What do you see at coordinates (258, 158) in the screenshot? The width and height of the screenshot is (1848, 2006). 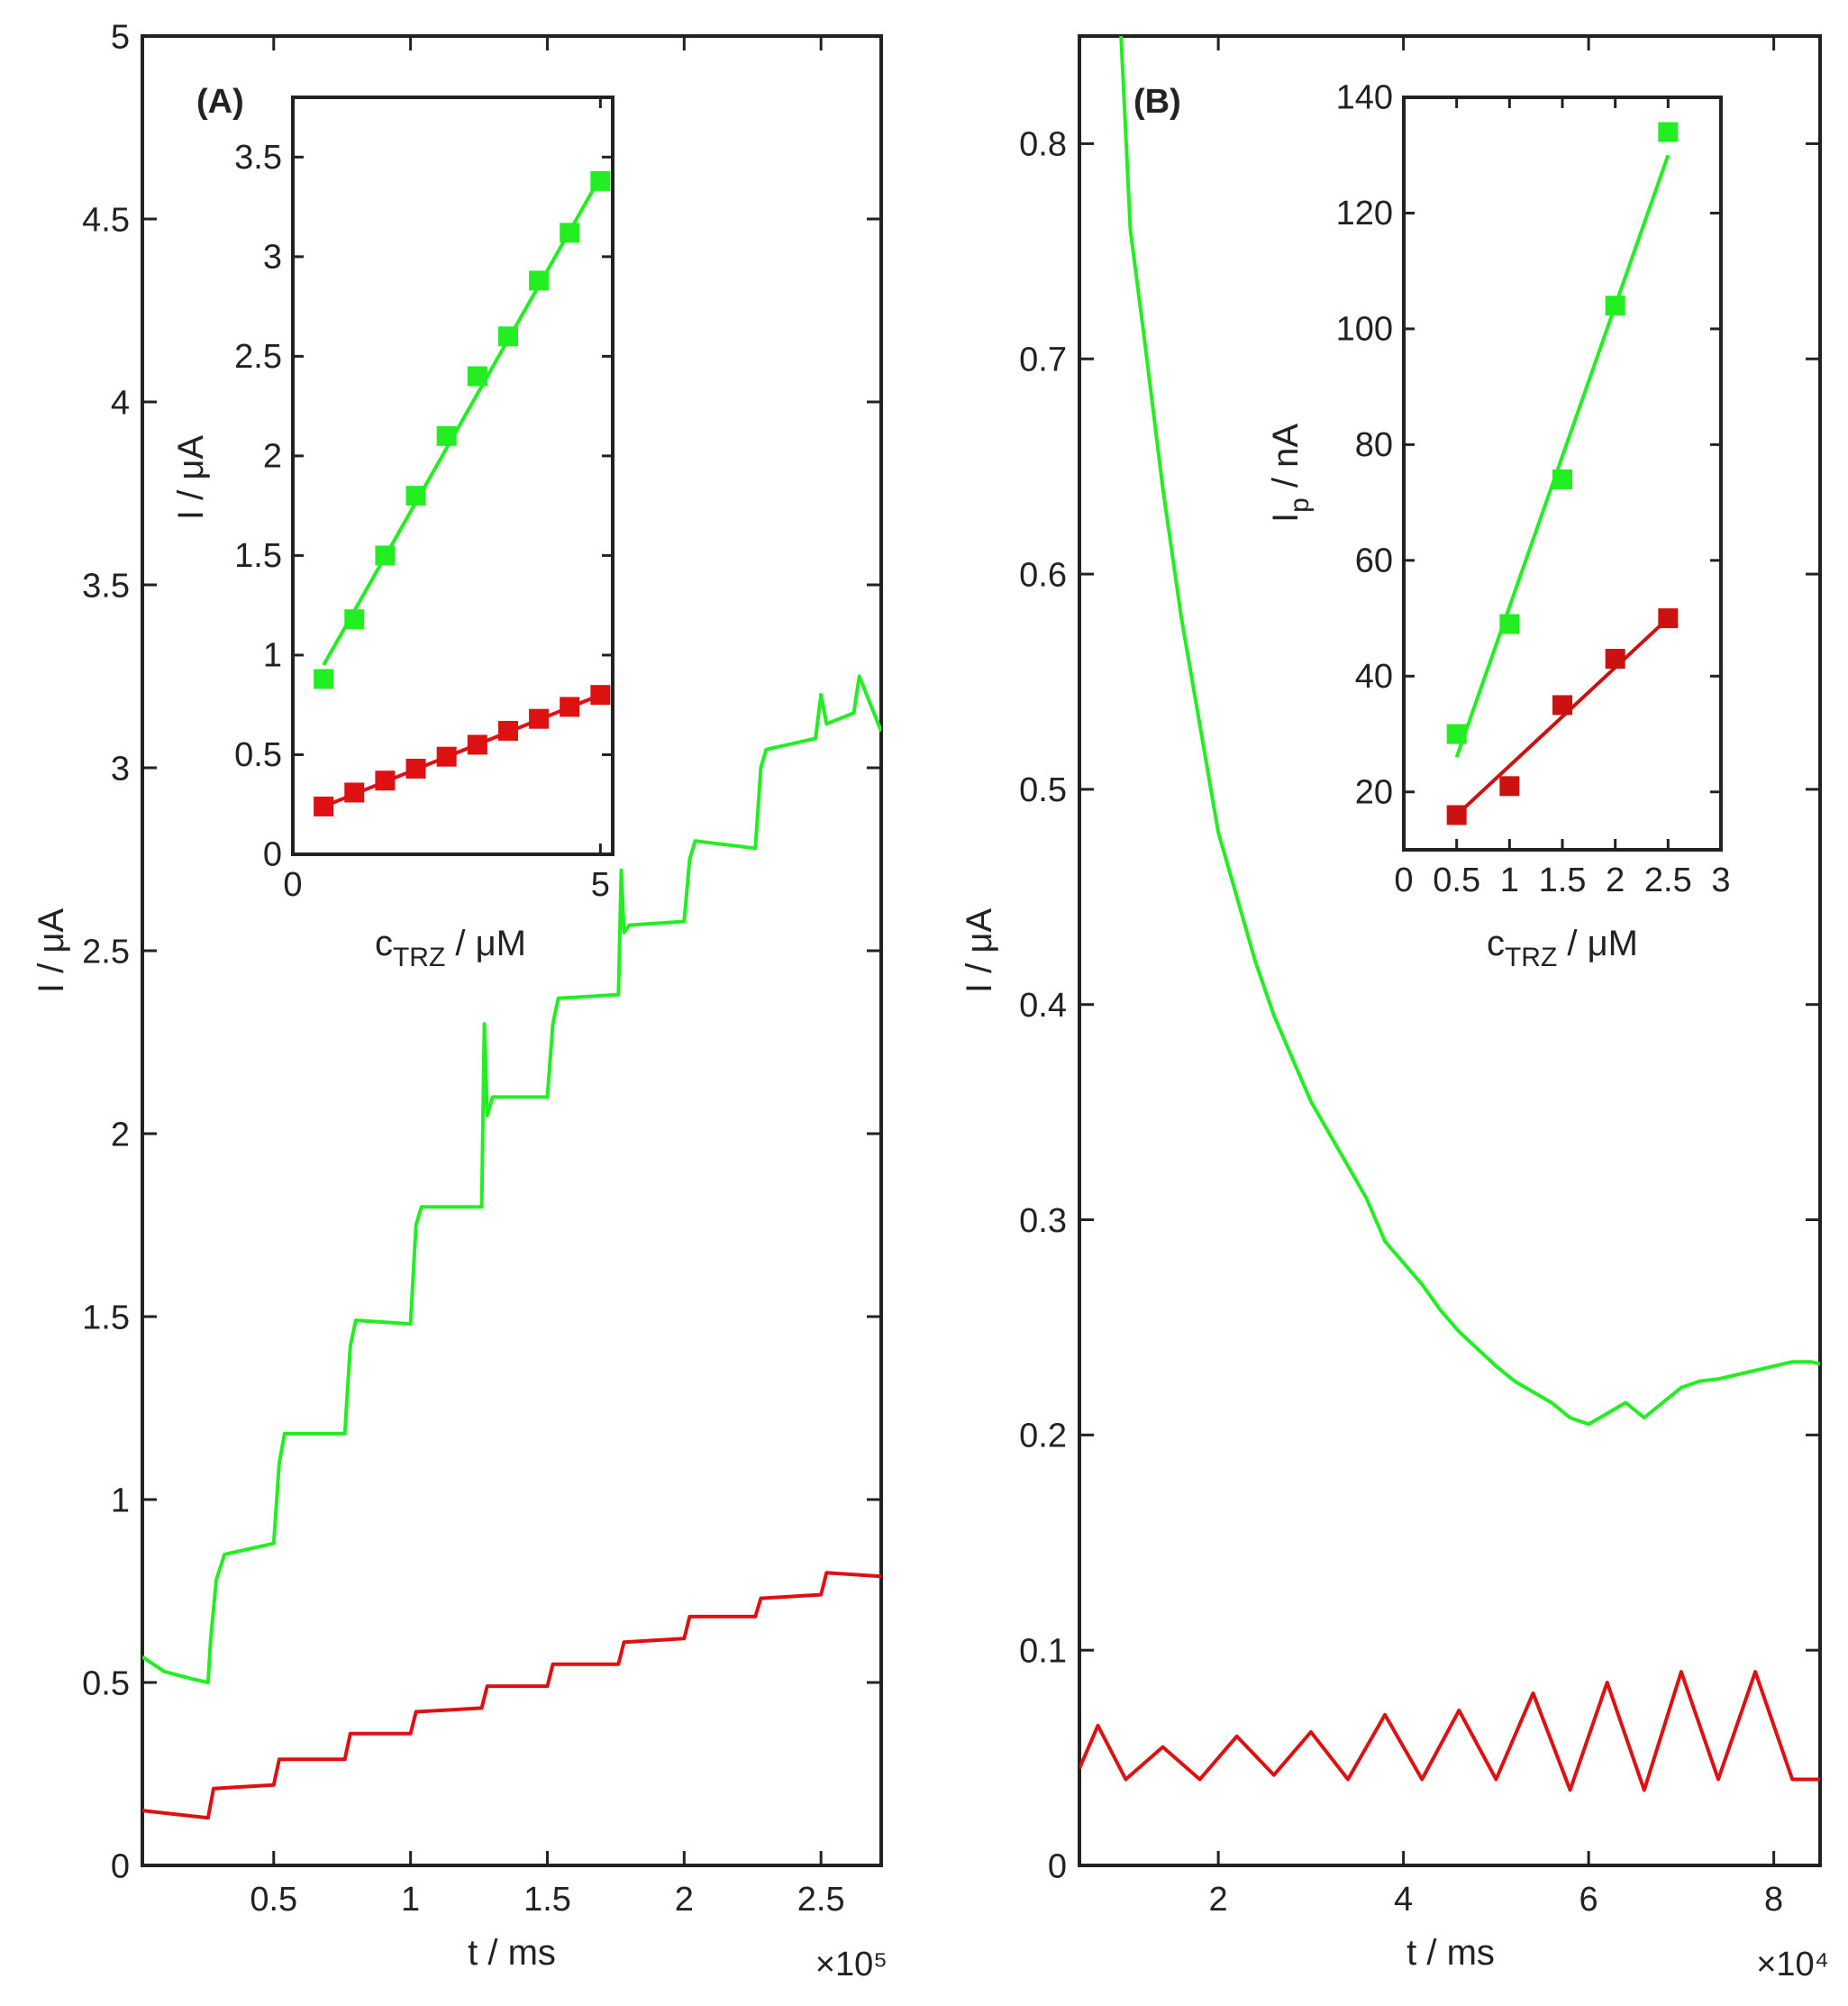 I see `panel-a-inset-ytick-label-7: 3.5` at bounding box center [258, 158].